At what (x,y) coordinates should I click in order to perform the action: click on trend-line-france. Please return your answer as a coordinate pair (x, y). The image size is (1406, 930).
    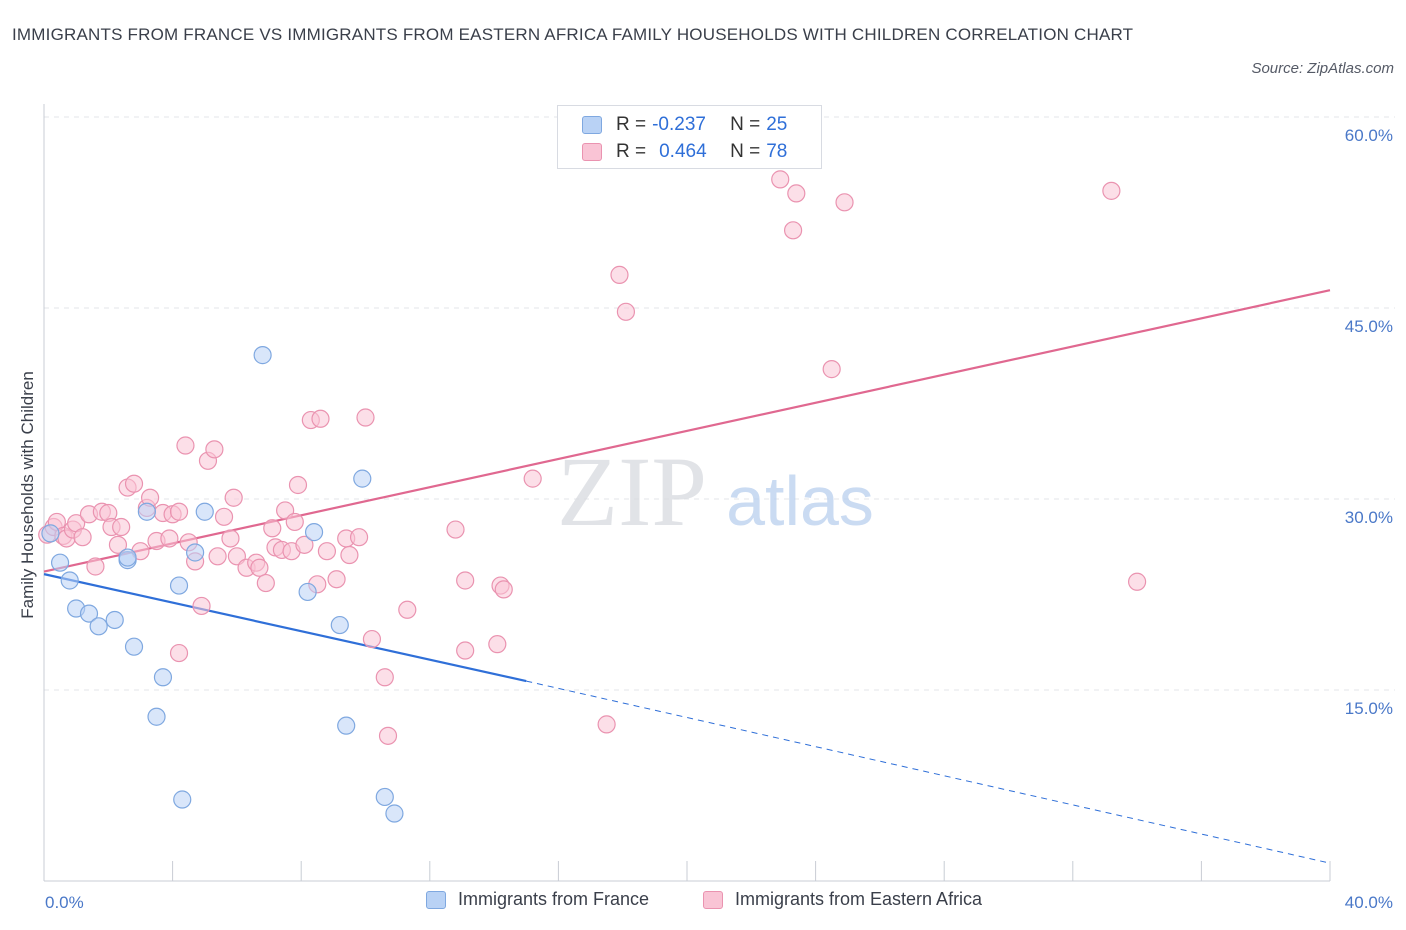
    Looking at the image, I should click on (285, 628).